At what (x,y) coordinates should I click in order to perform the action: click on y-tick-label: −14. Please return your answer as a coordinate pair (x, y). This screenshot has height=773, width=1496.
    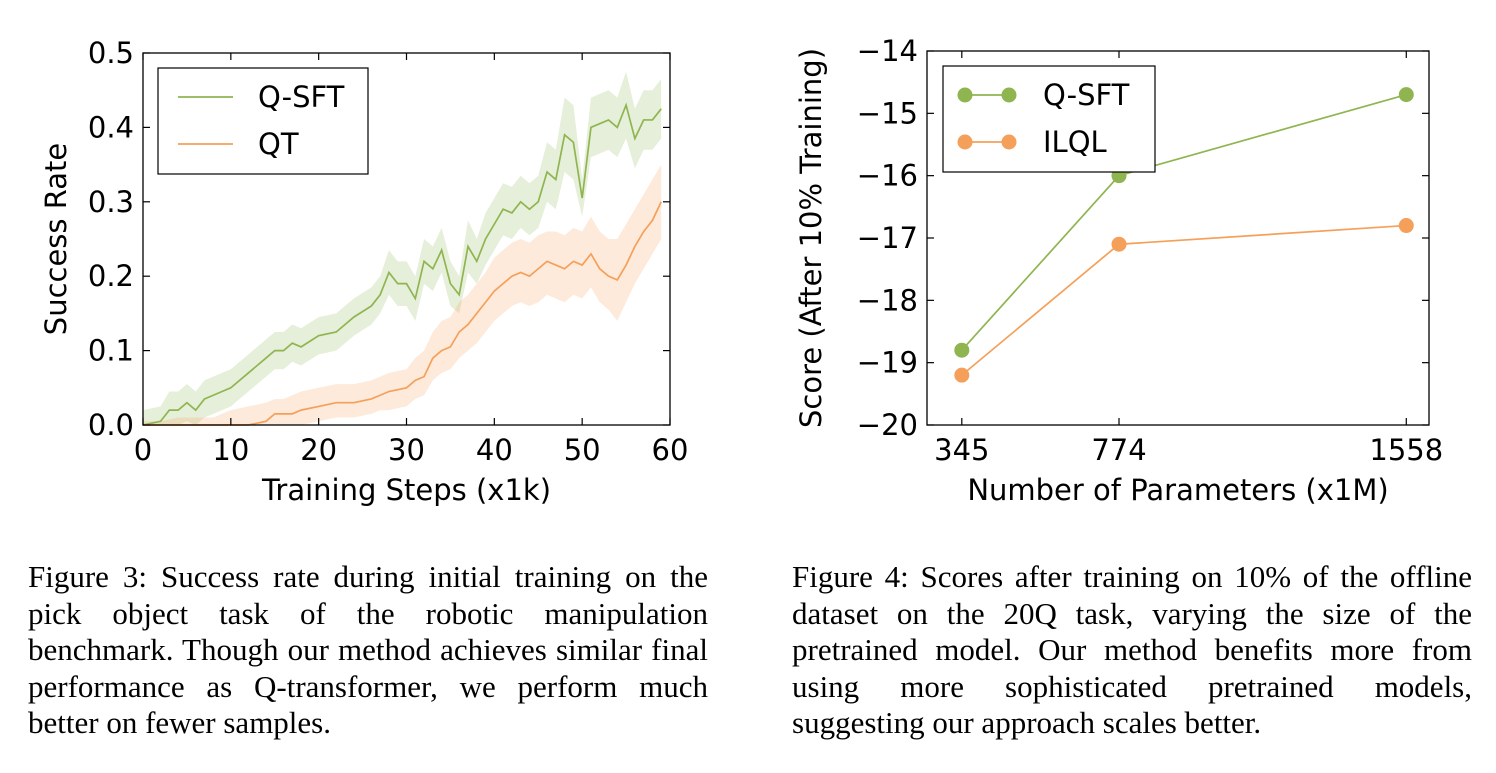
    Looking at the image, I should click on (887, 51).